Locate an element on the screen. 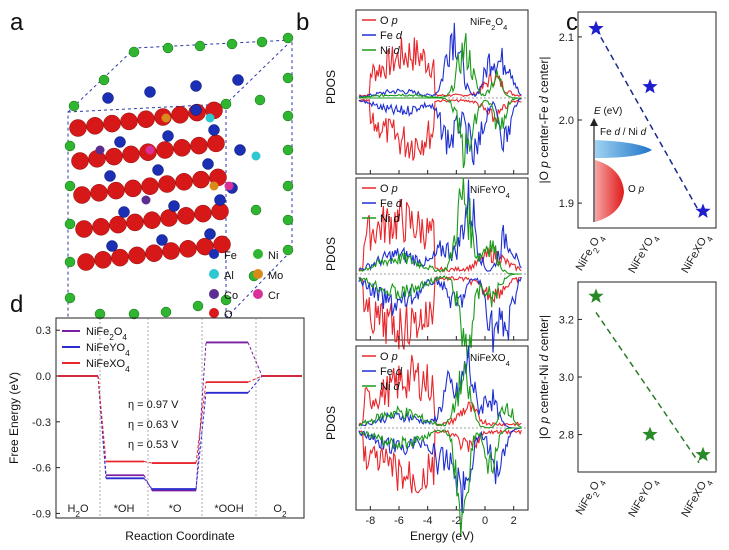 This screenshot has height=550, width=729. fe-ytick-label: -0.9 is located at coordinates (41, 514).